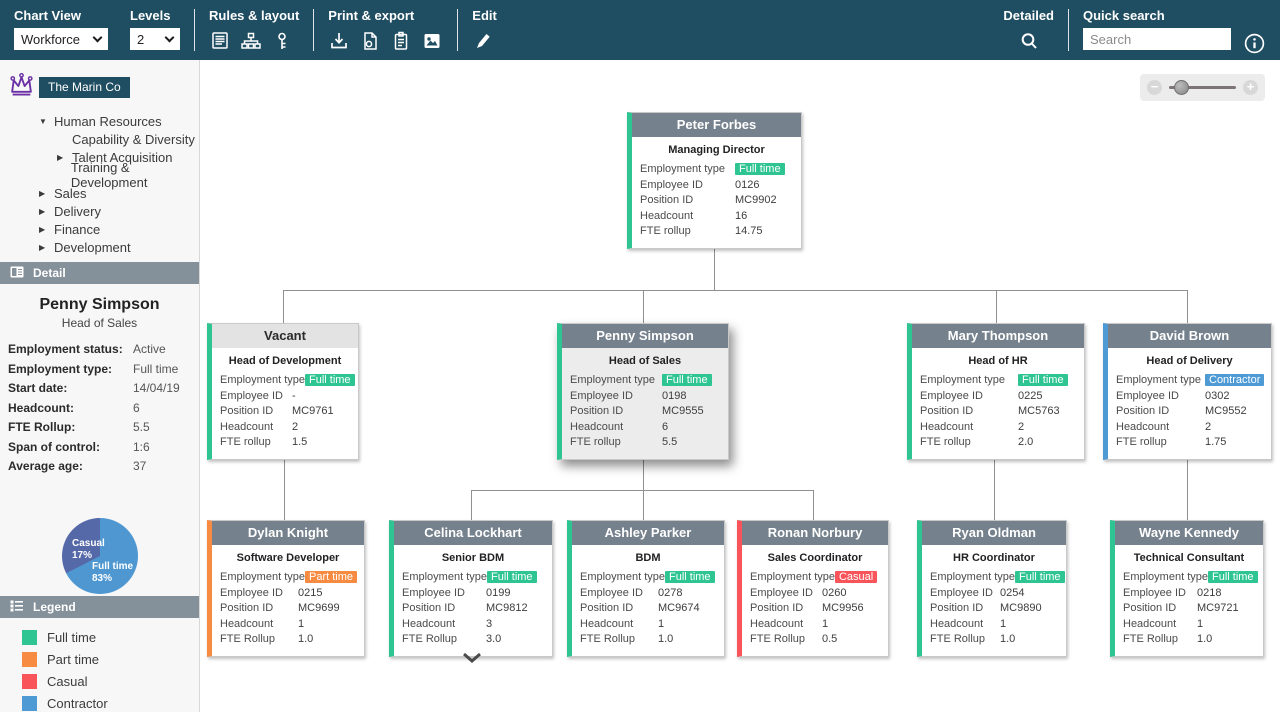 The image size is (1280, 712). Describe the element at coordinates (103, 87) in the screenshot. I see `tree-root-company: The Marin Co` at that location.